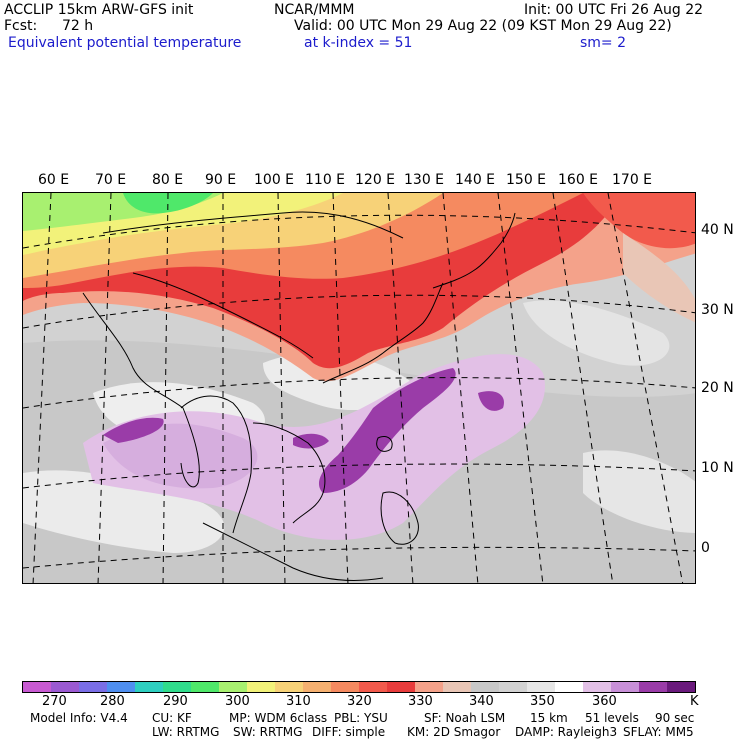 Image resolution: width=740 pixels, height=740 pixels. What do you see at coordinates (375, 180) in the screenshot?
I see `lon-label: 120 E` at bounding box center [375, 180].